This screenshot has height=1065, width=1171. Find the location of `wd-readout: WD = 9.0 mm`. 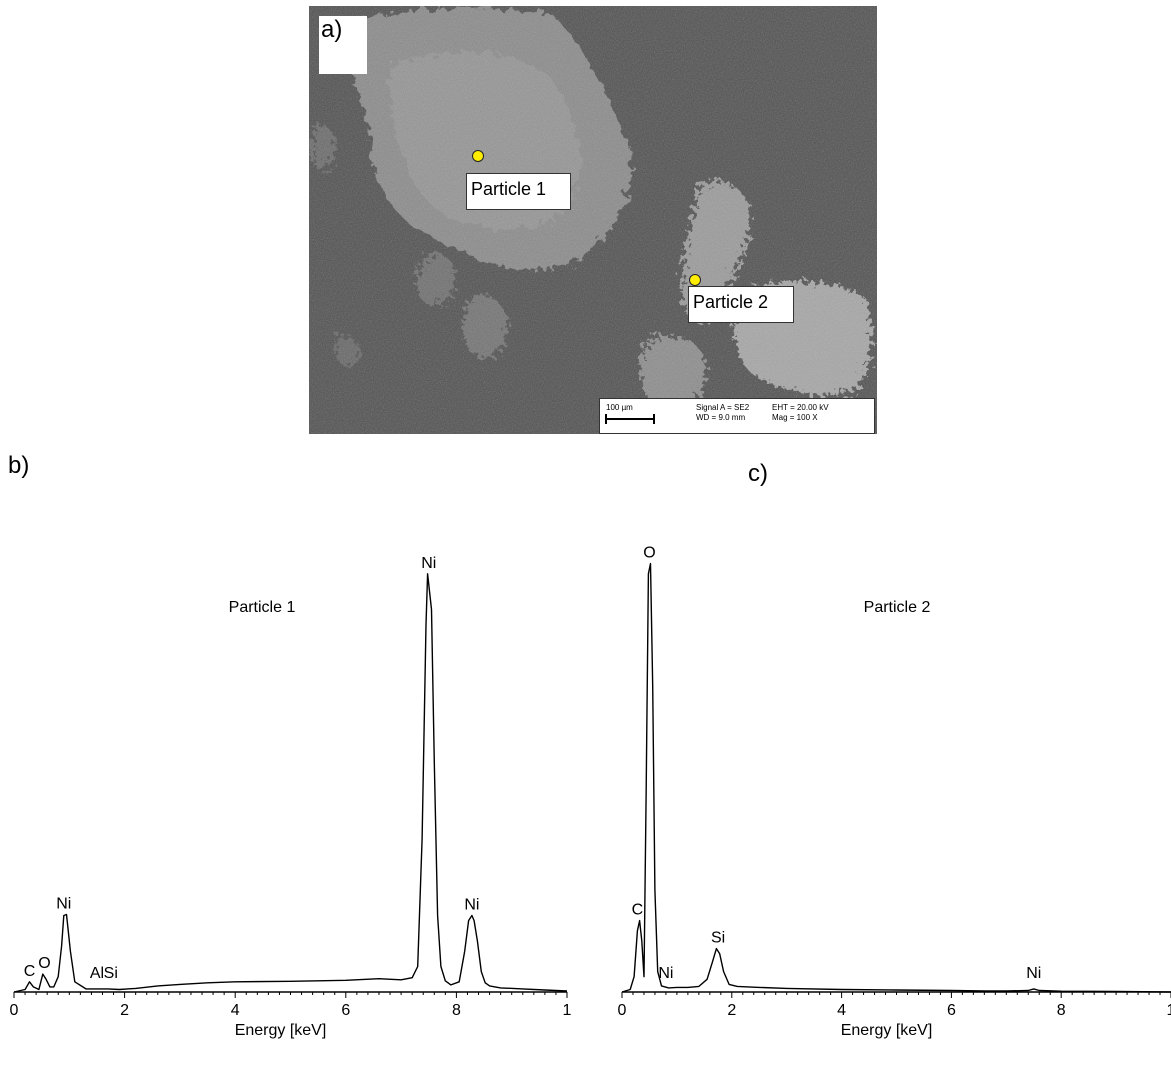

wd-readout: WD = 9.0 mm is located at coordinates (721, 417).